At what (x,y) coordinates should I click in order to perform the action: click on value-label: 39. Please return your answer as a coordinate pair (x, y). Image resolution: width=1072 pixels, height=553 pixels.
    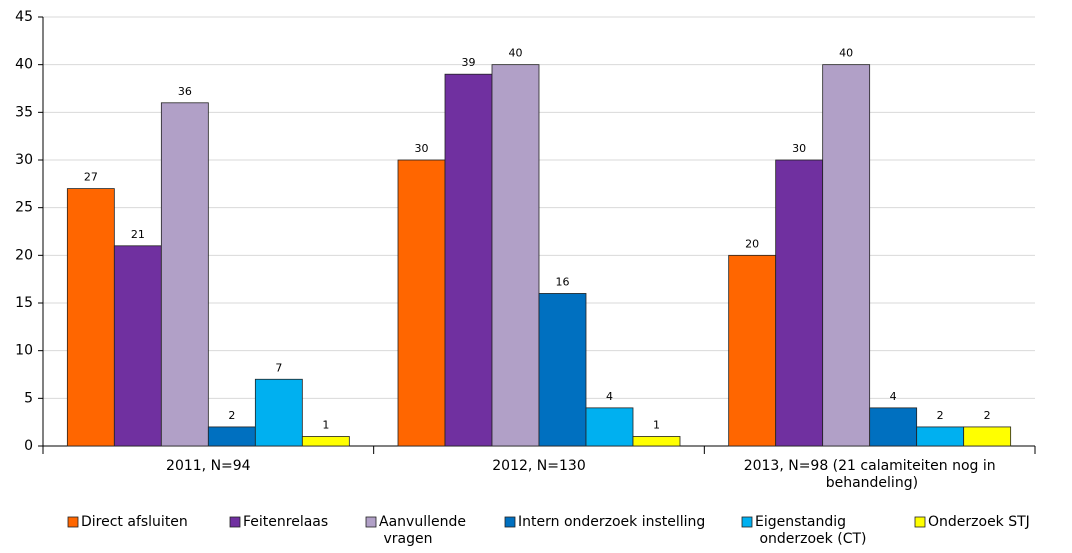
    Looking at the image, I should click on (469, 62).